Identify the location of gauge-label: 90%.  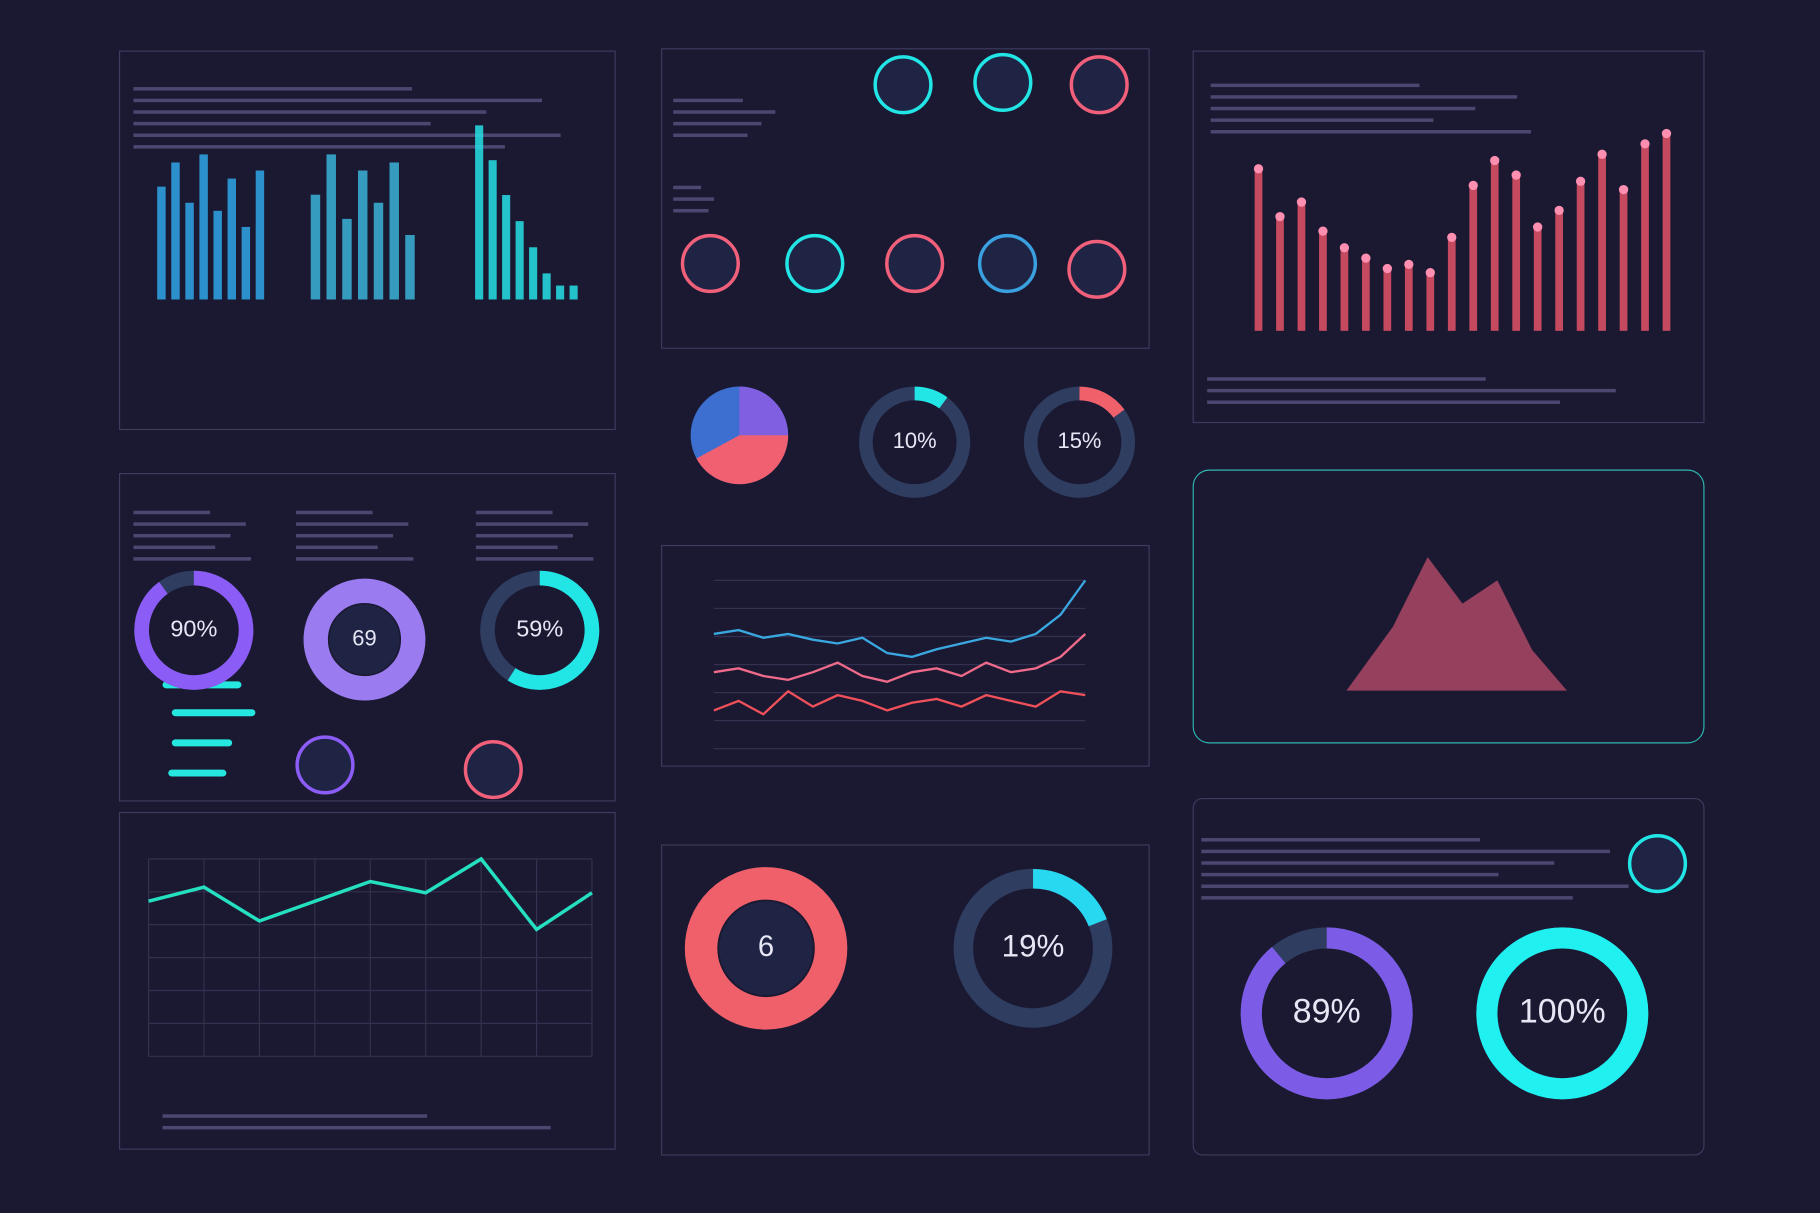
(193, 628).